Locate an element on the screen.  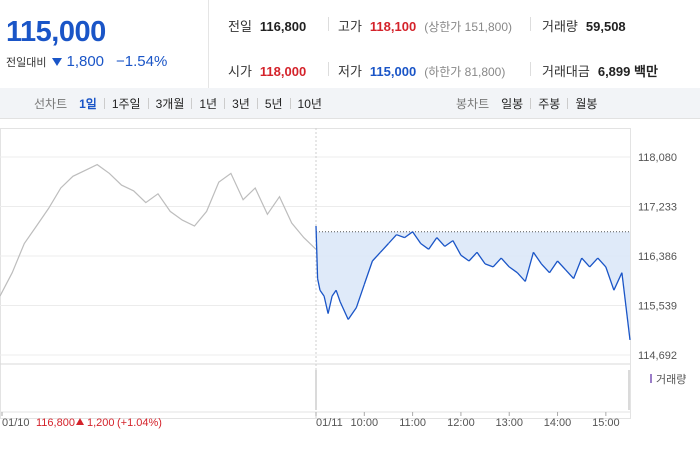
change-label: 전일대비 is located at coordinates (26, 62).